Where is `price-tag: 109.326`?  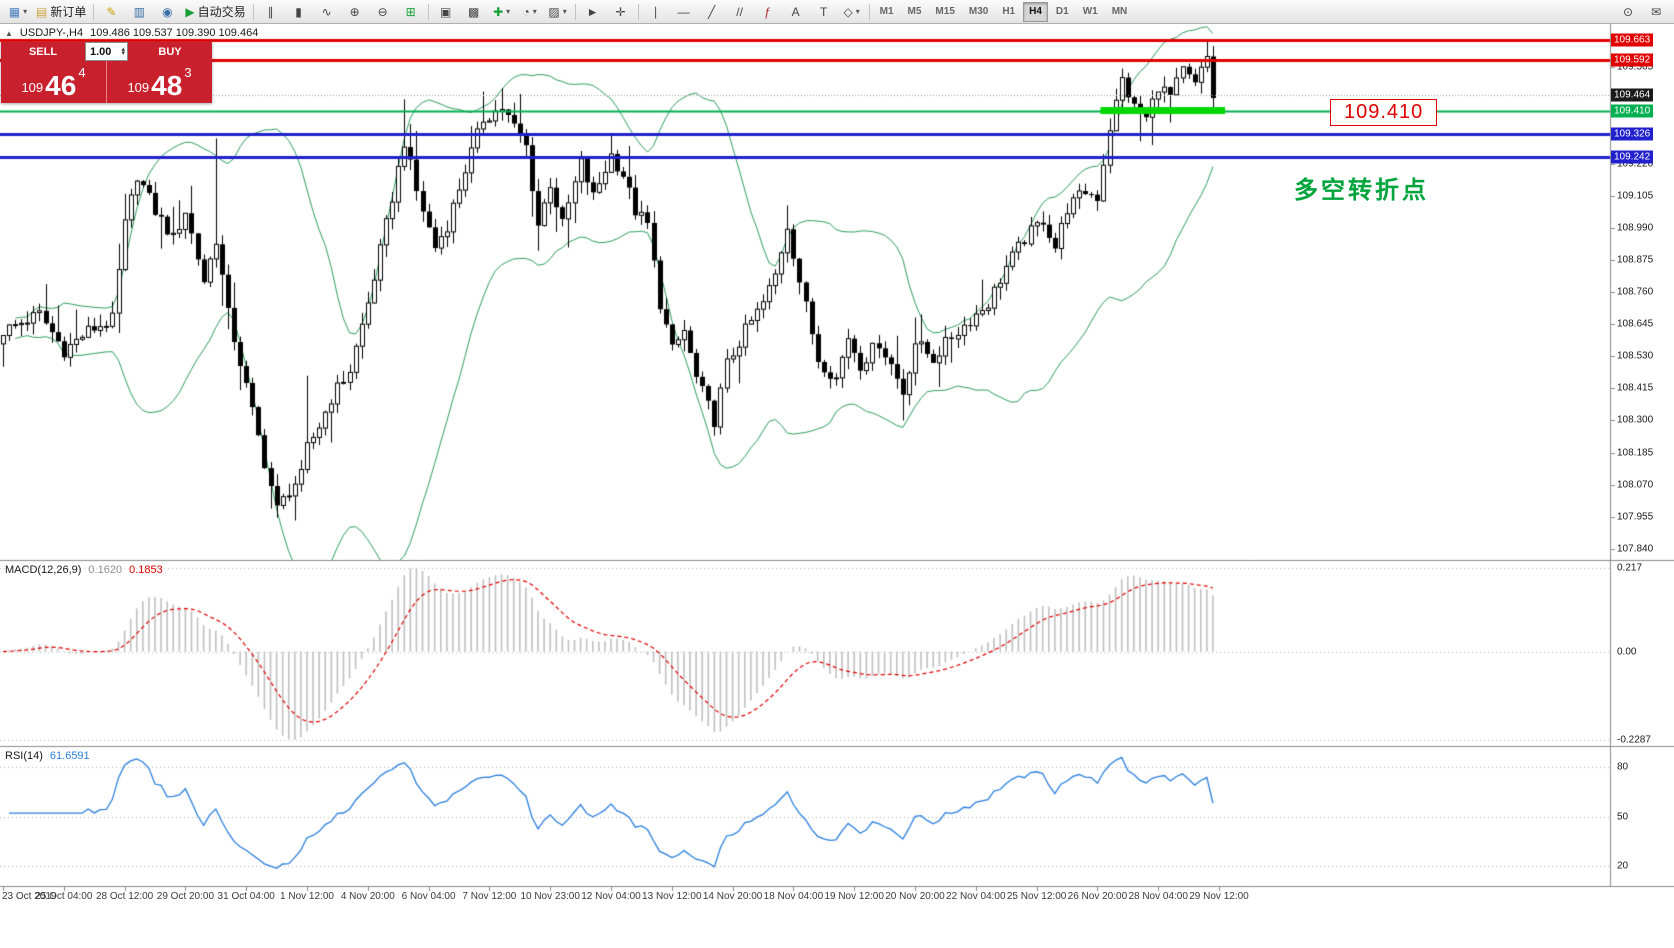 price-tag: 109.326 is located at coordinates (1632, 134).